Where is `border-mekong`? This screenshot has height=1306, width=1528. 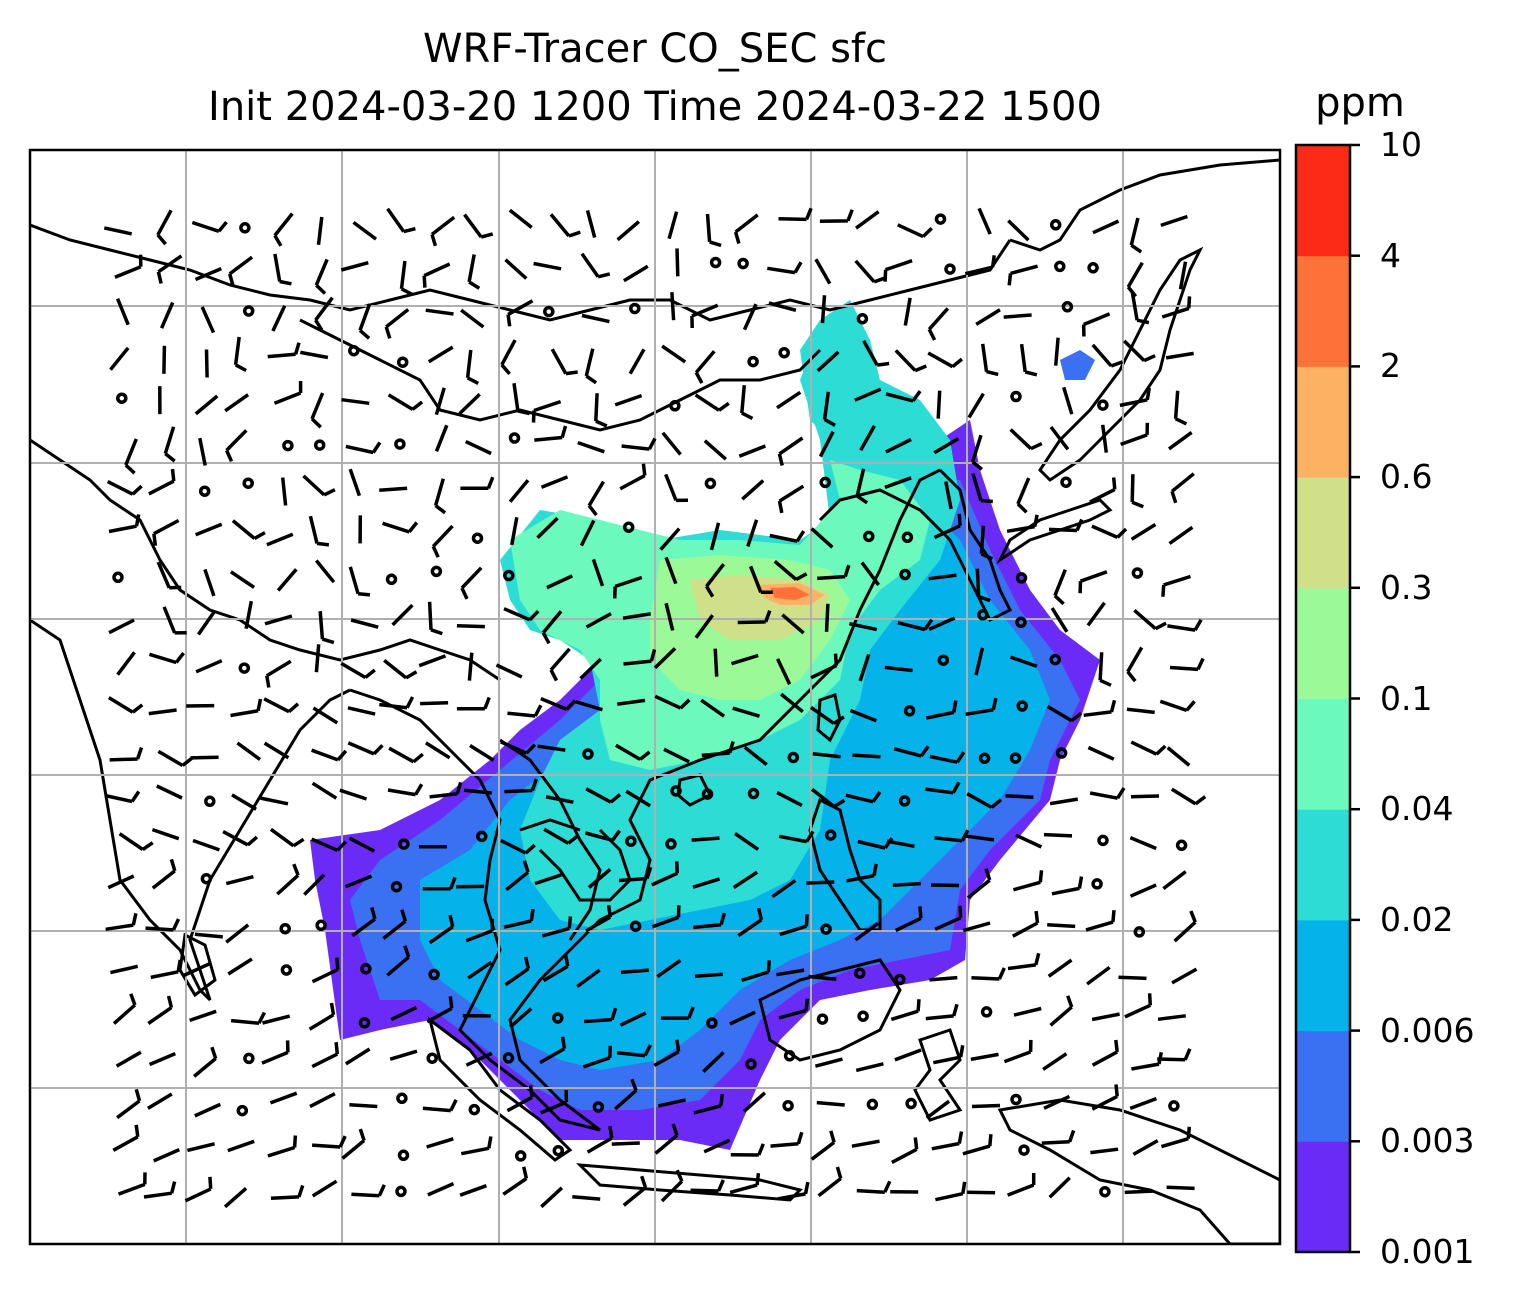 border-mekong is located at coordinates (550, 839).